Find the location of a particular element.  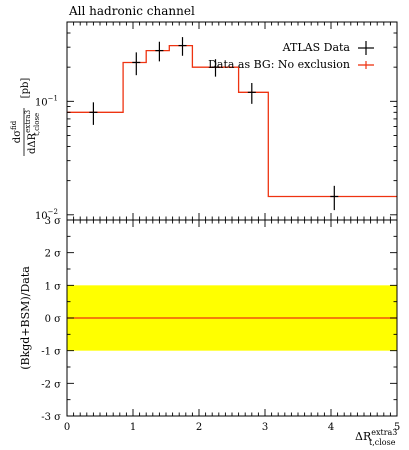

ratio-y-tick-label: 0 σ is located at coordinates (53, 319).